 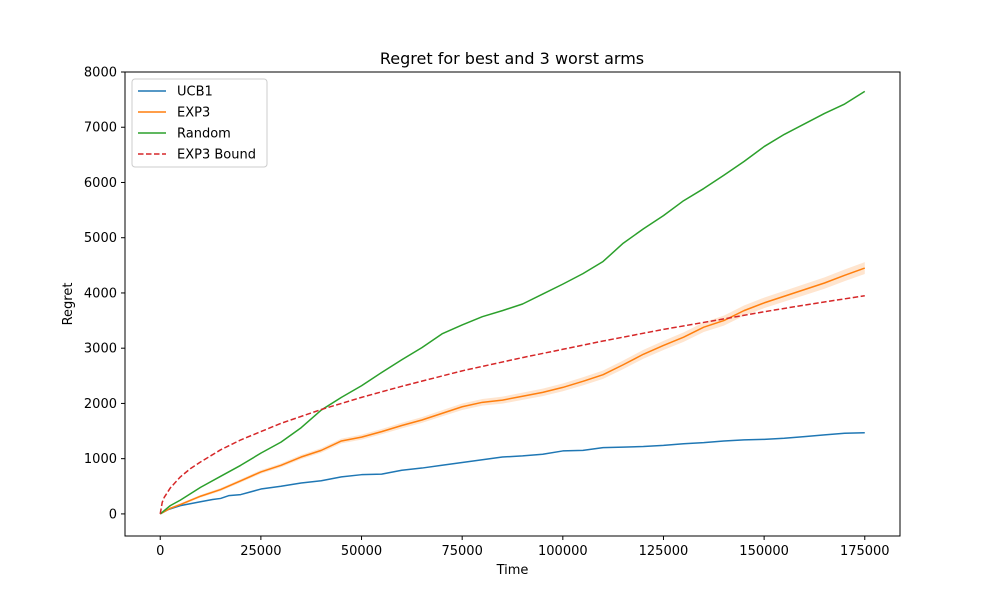 What do you see at coordinates (664, 551) in the screenshot?
I see `x-tick-label: 125000` at bounding box center [664, 551].